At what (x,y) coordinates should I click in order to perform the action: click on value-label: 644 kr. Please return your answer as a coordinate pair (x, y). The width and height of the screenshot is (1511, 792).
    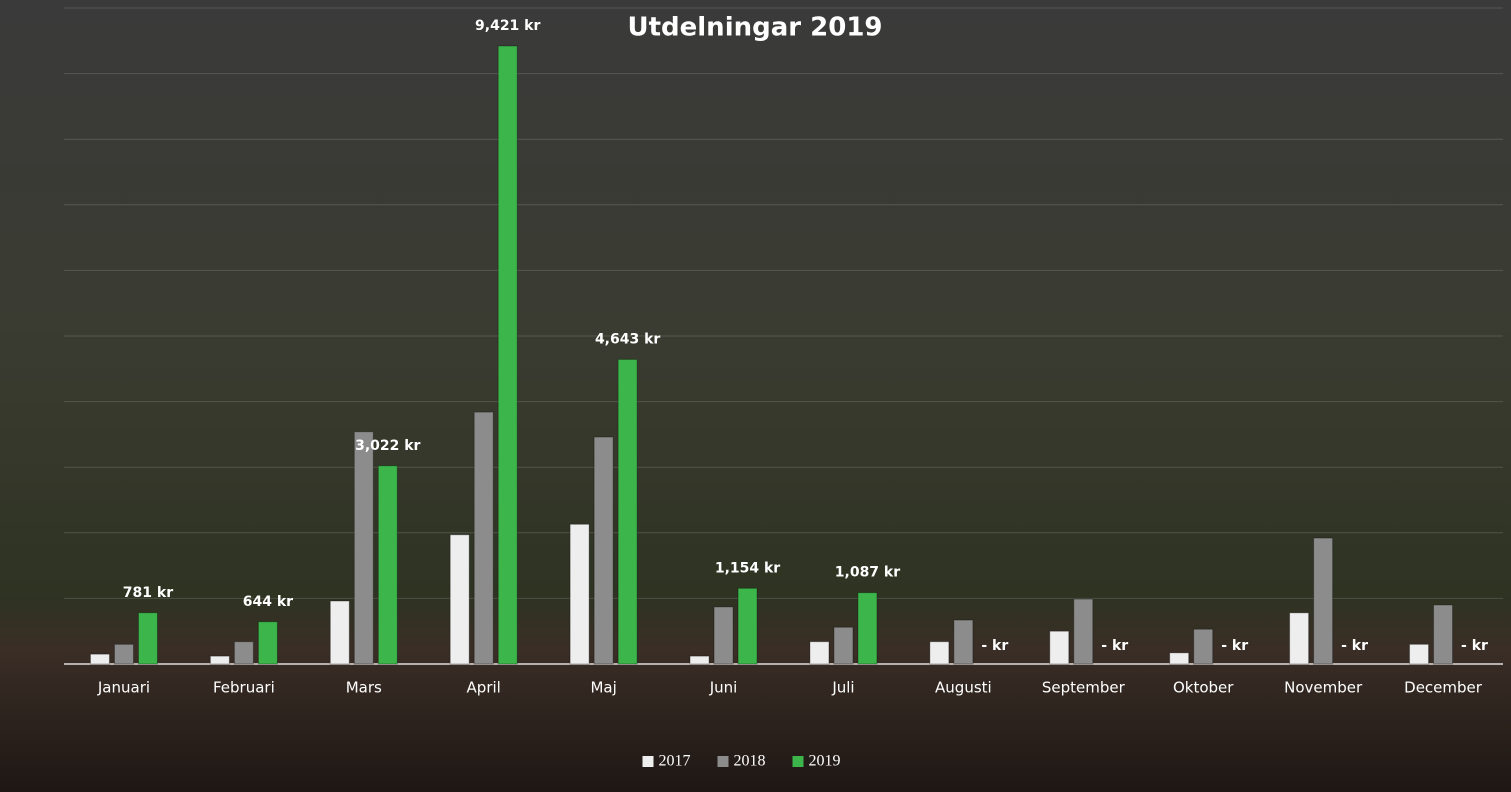
    Looking at the image, I should click on (268, 602).